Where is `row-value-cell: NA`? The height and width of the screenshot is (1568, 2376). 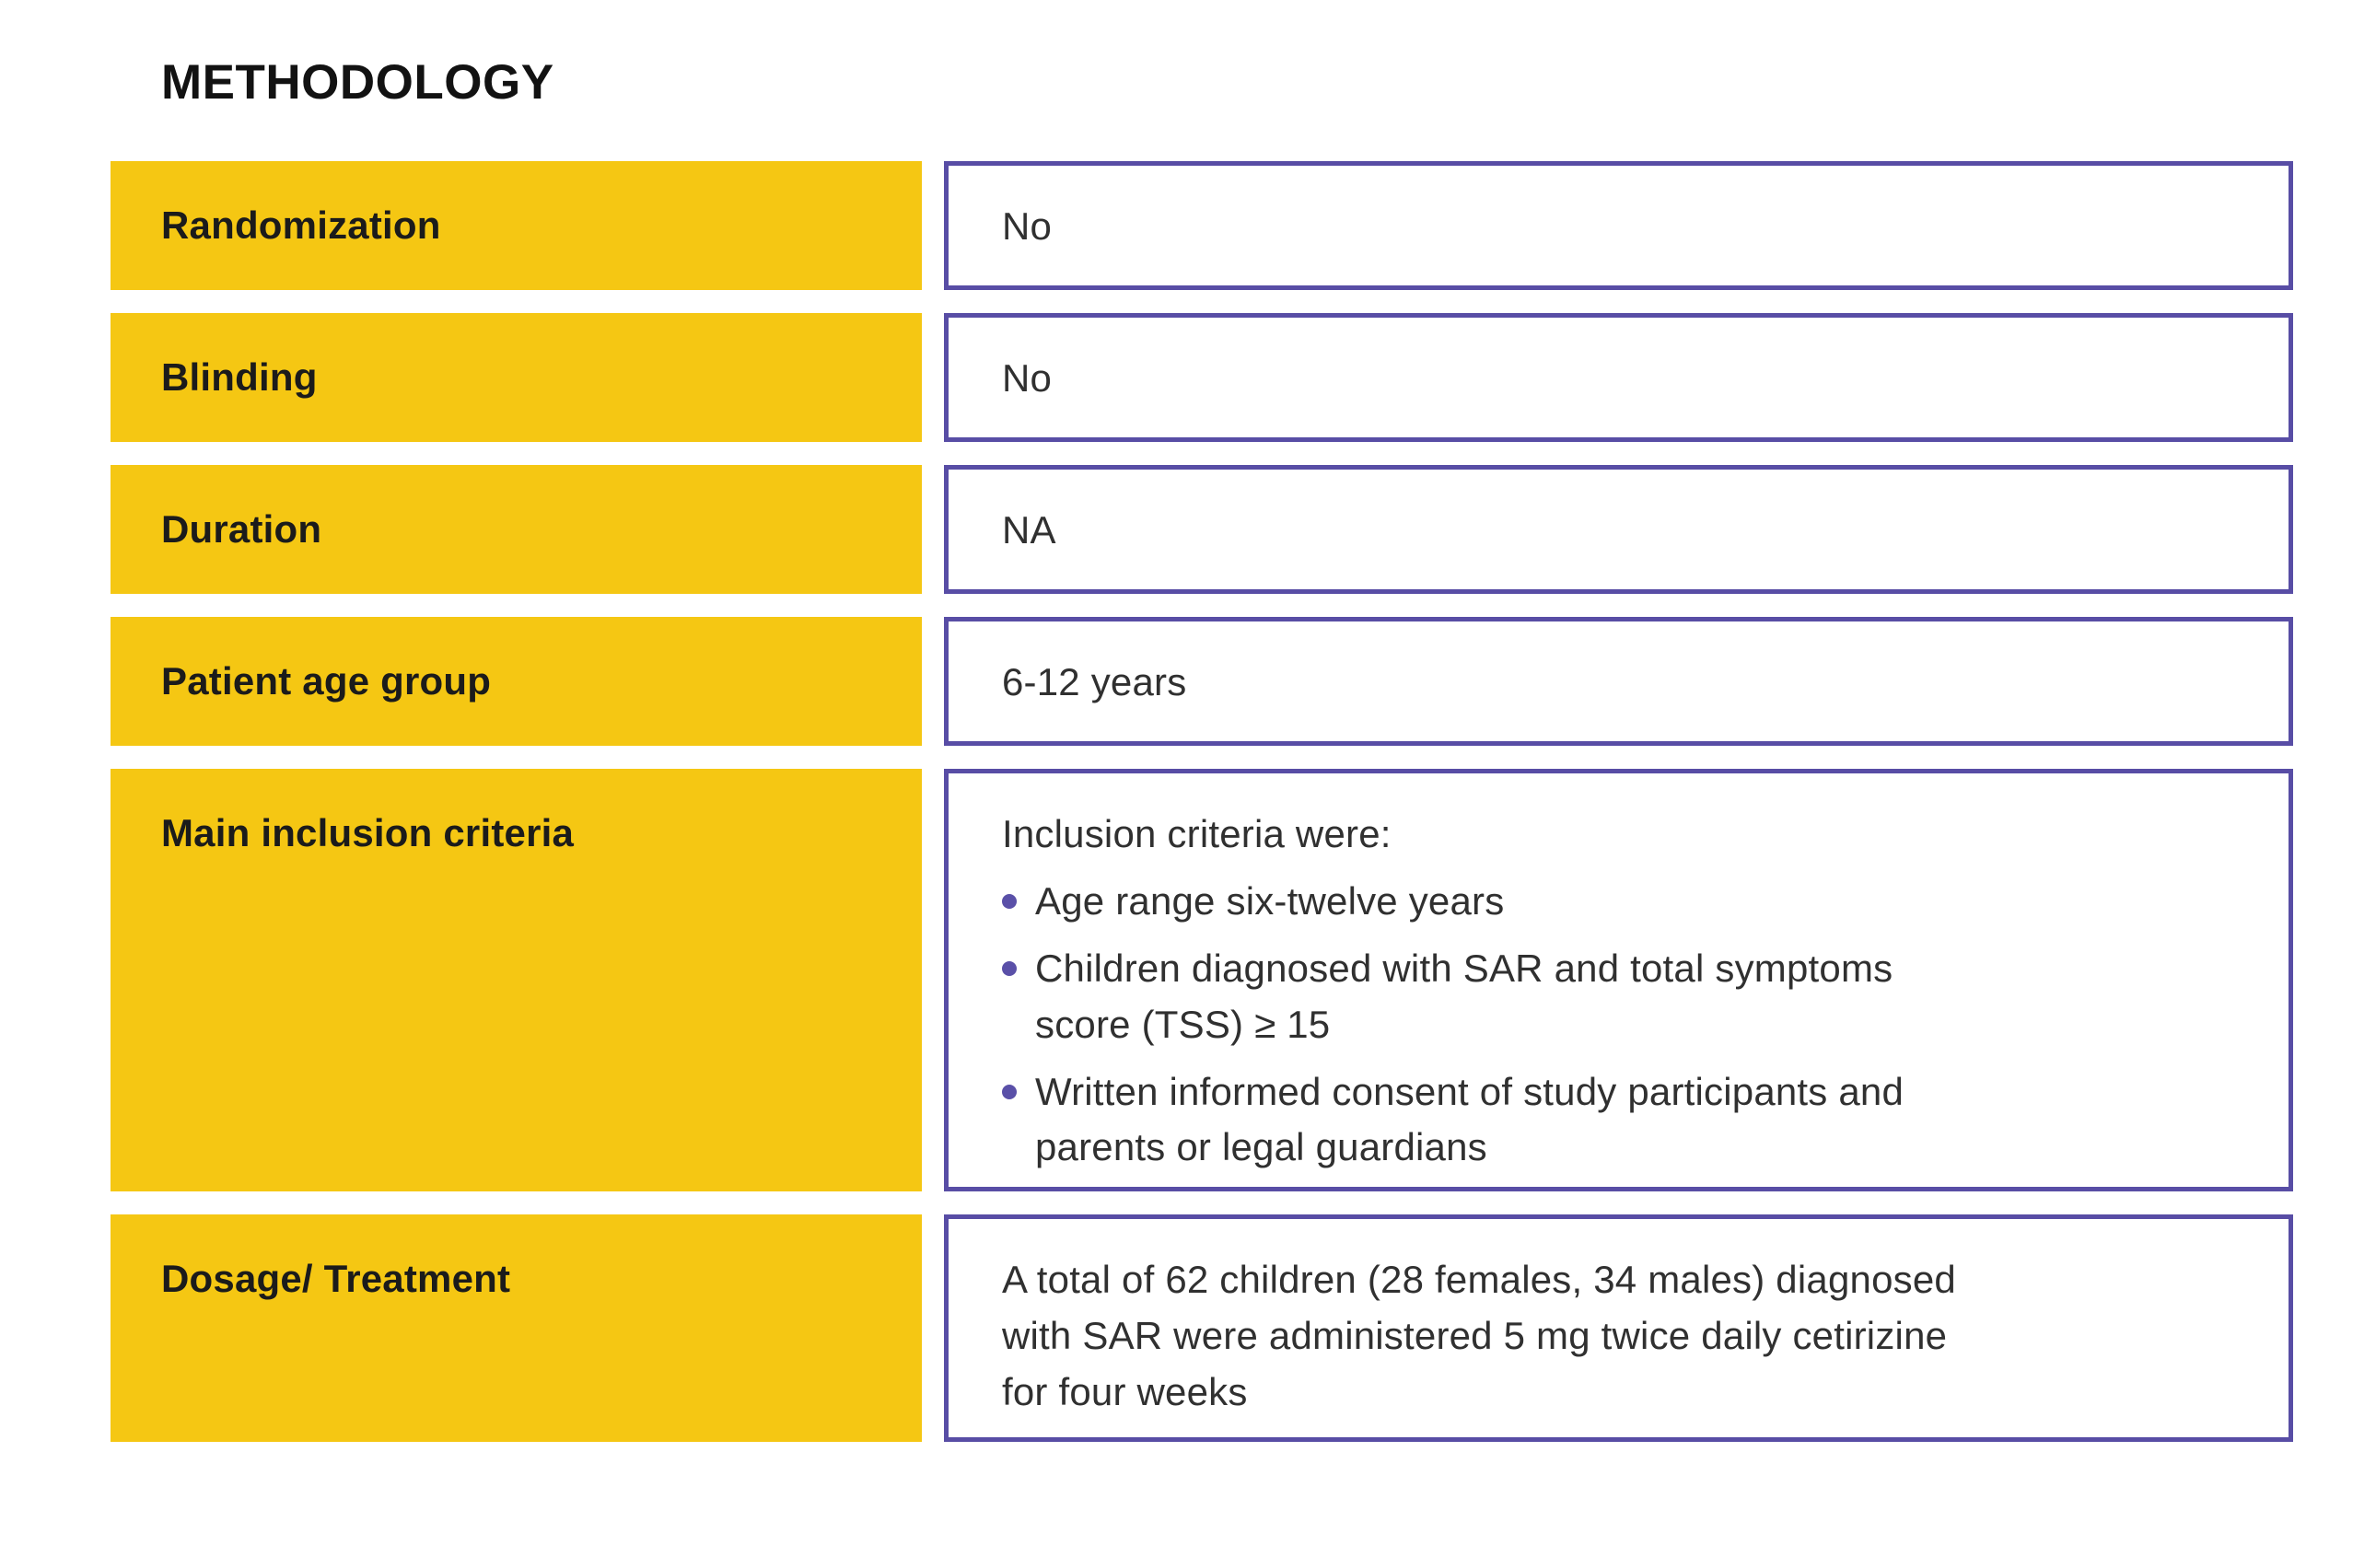
row-value-cell: NA is located at coordinates (1618, 529).